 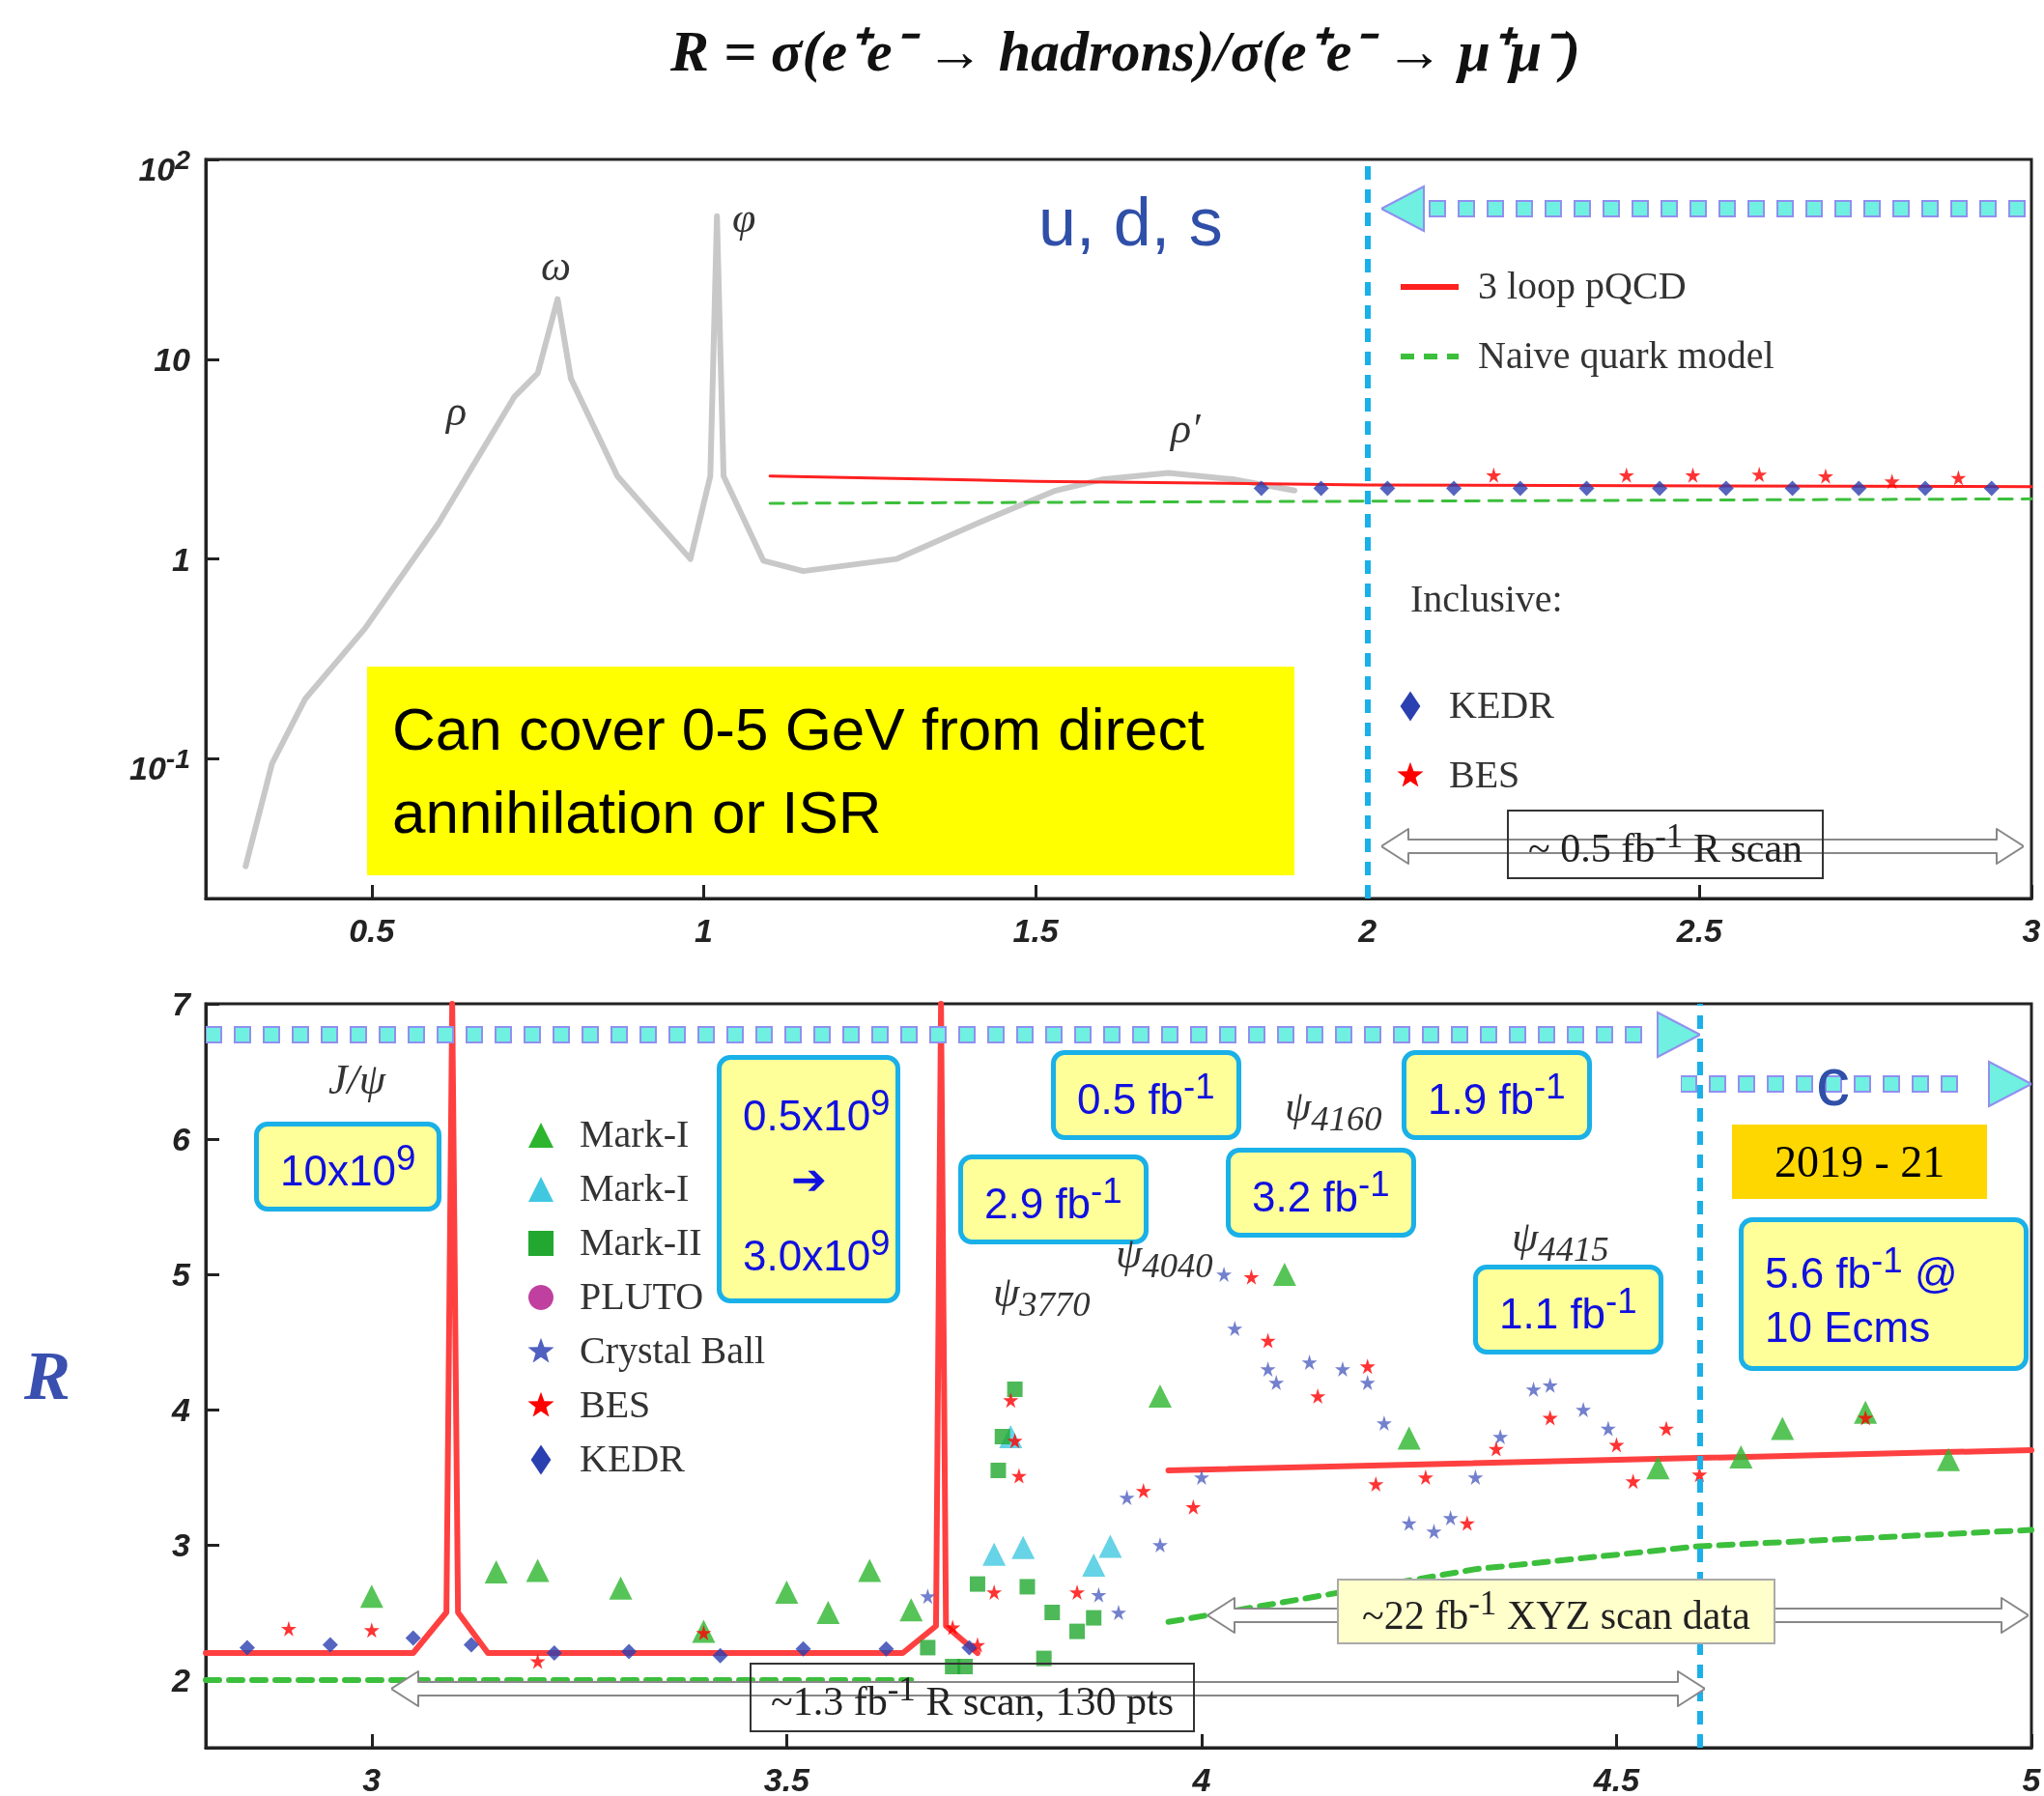 I want to click on annotation: 1.9 fb$^{-1}$, so click(x=1497, y=1095).